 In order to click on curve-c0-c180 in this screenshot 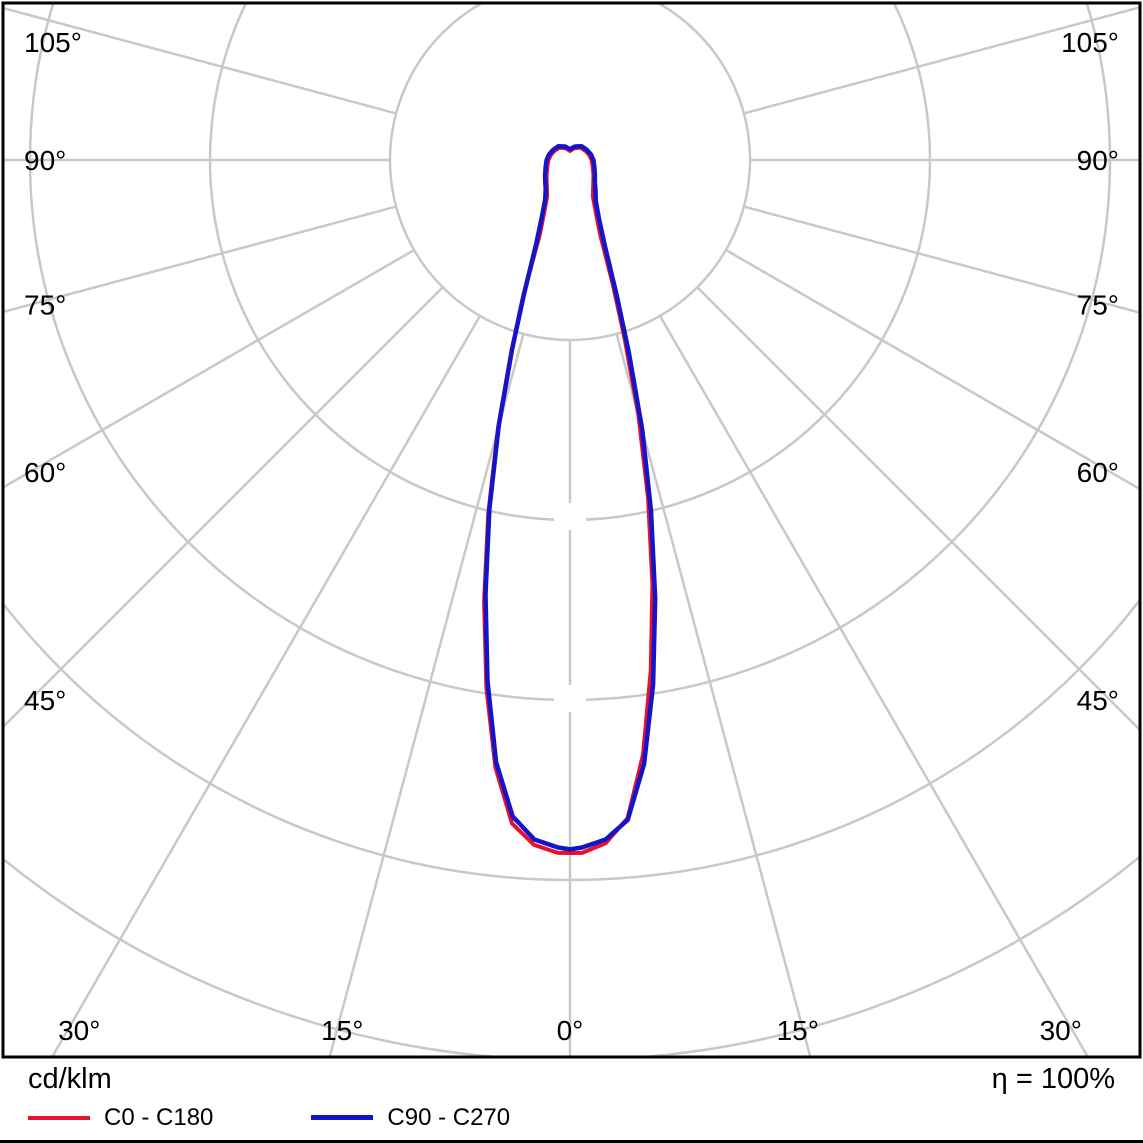, I will do `click(568, 500)`.